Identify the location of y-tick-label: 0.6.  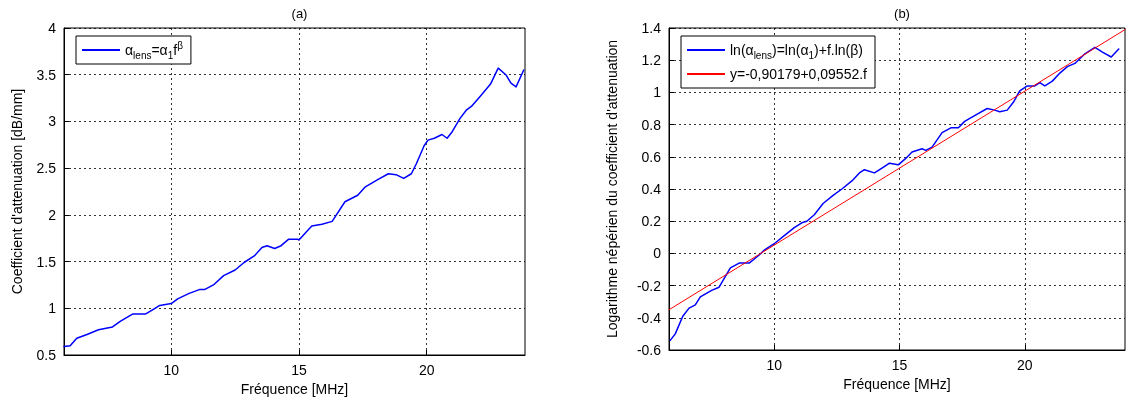
(651, 156).